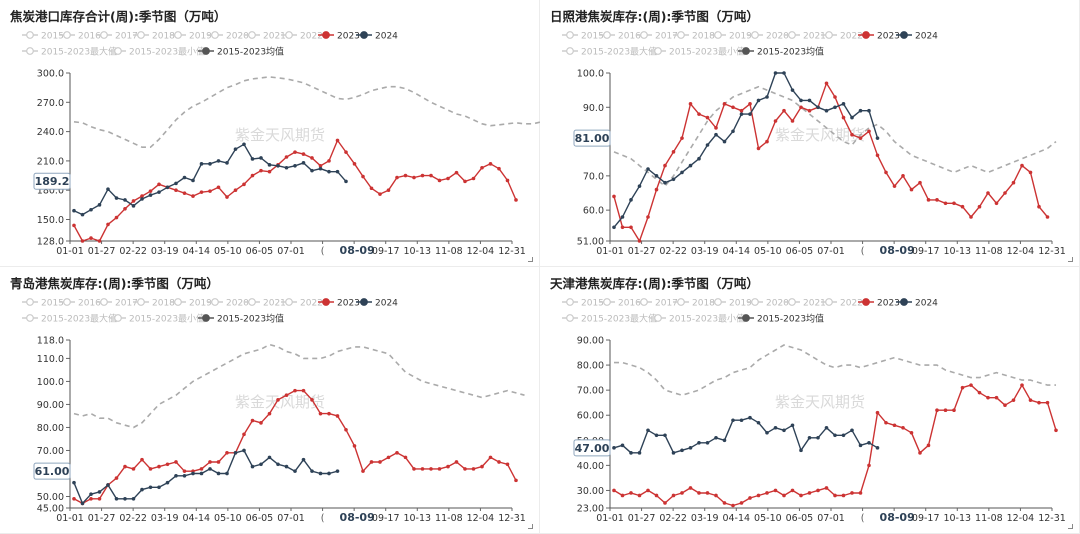 The image size is (1080, 534). I want to click on x-tick-label: 04-14, so click(196, 251).